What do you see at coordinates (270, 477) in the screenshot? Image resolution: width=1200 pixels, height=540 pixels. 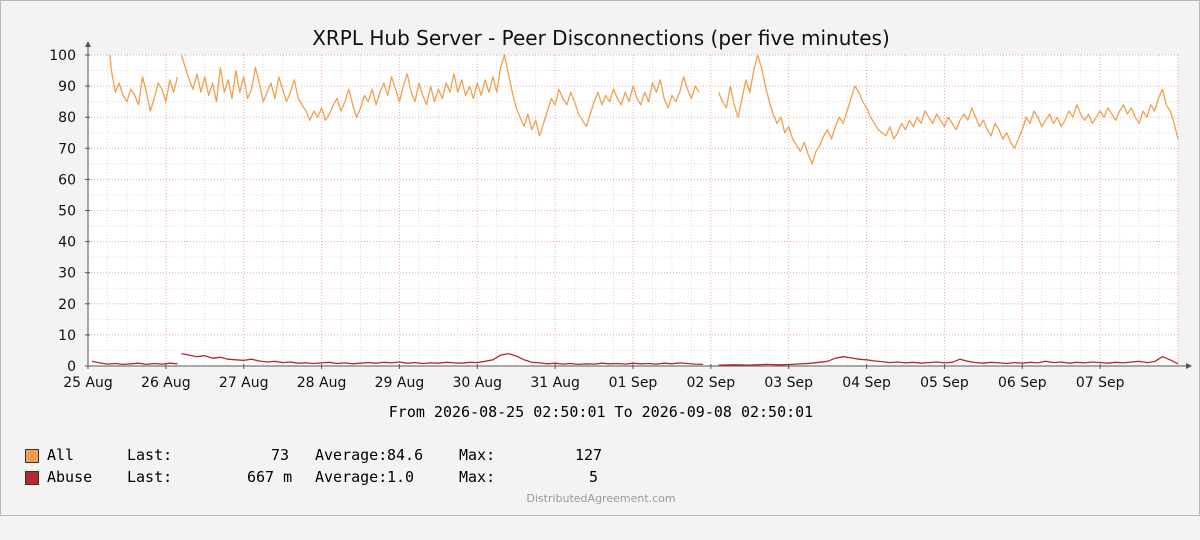 I see `legend-last-value-abuse: 667 m` at bounding box center [270, 477].